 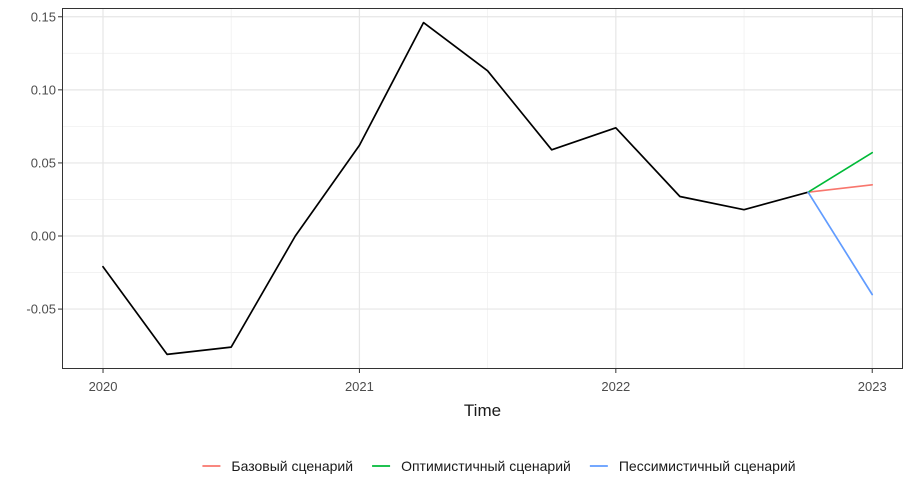 What do you see at coordinates (43, 16) in the screenshot?
I see `y-tick-label: 0.15` at bounding box center [43, 16].